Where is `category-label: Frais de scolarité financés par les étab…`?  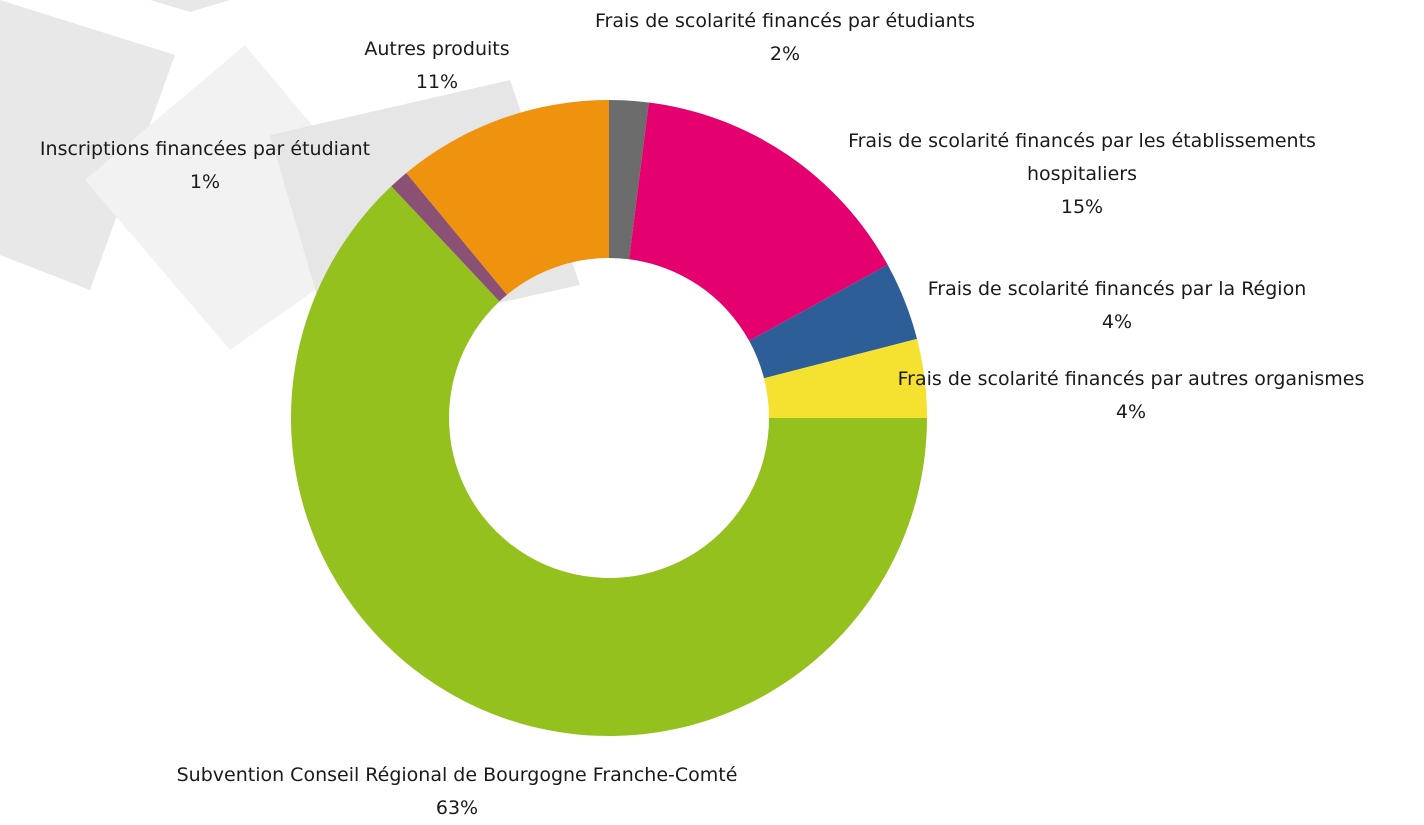
category-label: Frais de scolarité financés par les étab… is located at coordinates (1082, 157).